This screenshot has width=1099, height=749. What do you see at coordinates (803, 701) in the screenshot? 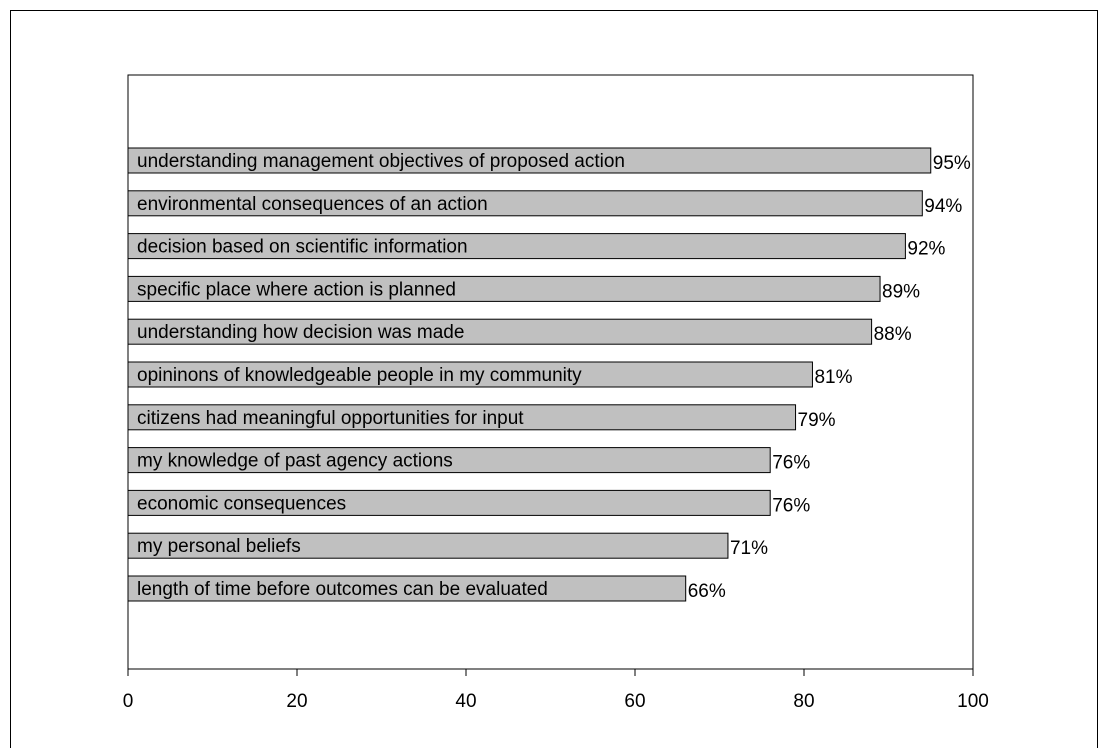
I see `x-tick-label: 80` at bounding box center [803, 701].